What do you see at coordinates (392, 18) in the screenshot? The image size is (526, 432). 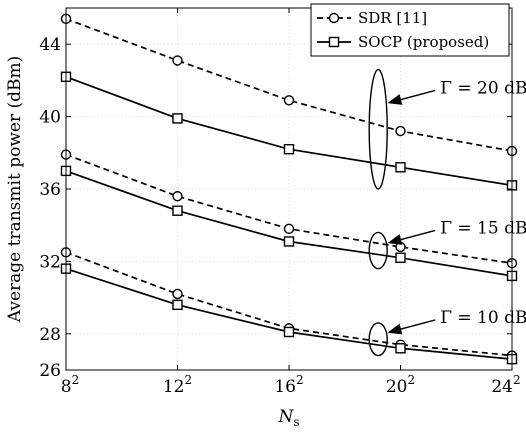 I see `legend-label: SDR [11]` at bounding box center [392, 18].